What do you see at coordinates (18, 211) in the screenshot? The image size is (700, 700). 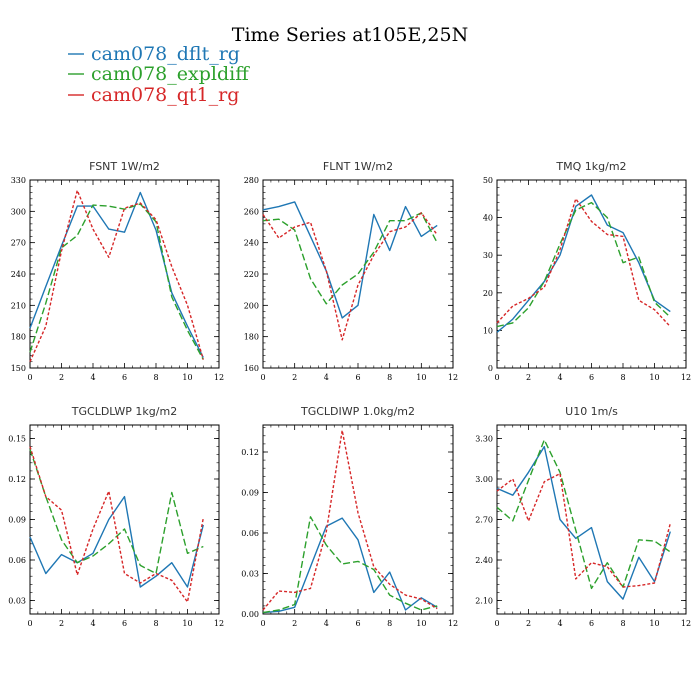 I see `y-tick-label: 300` at bounding box center [18, 211].